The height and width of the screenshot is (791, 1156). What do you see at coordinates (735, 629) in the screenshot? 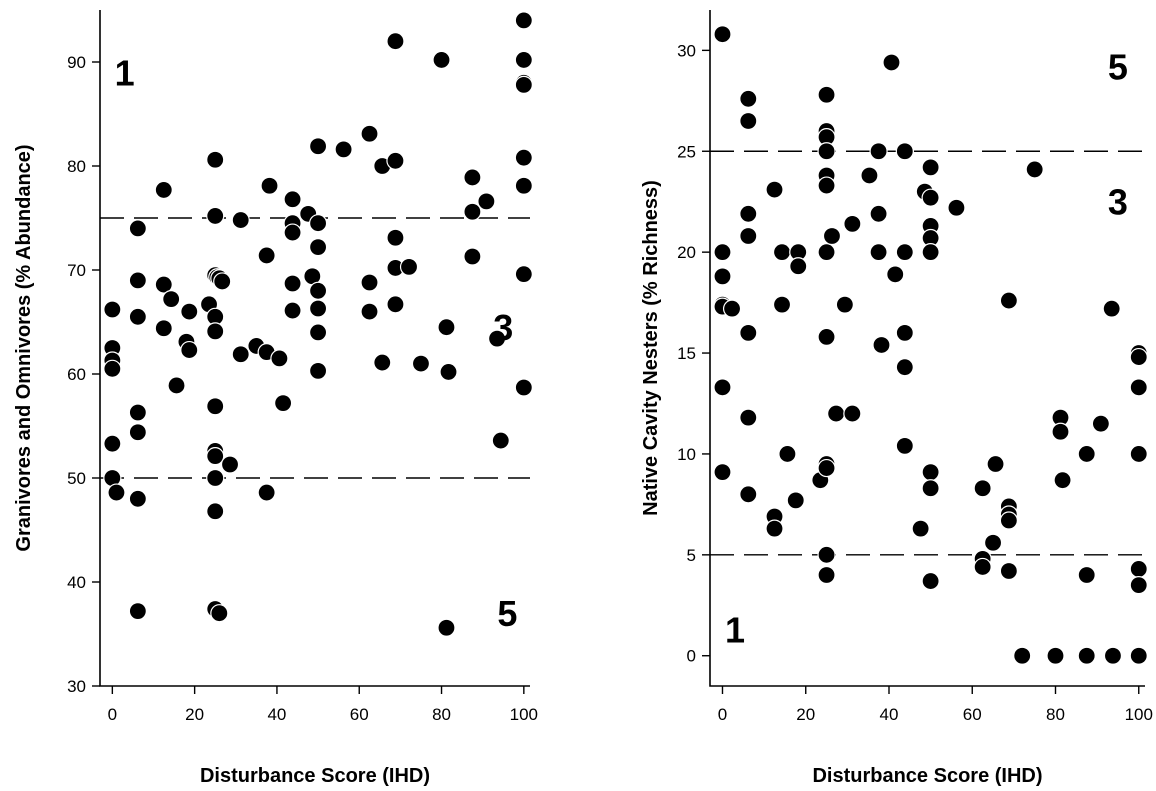
I see `zone-label: 1` at bounding box center [735, 629].